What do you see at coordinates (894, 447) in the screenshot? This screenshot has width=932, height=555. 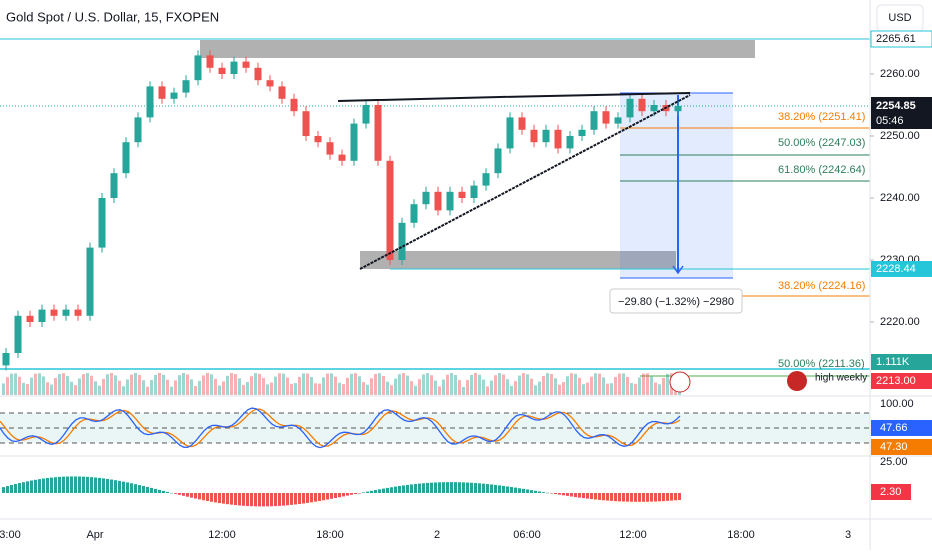 I see `osc-label: 47.30` at bounding box center [894, 447].